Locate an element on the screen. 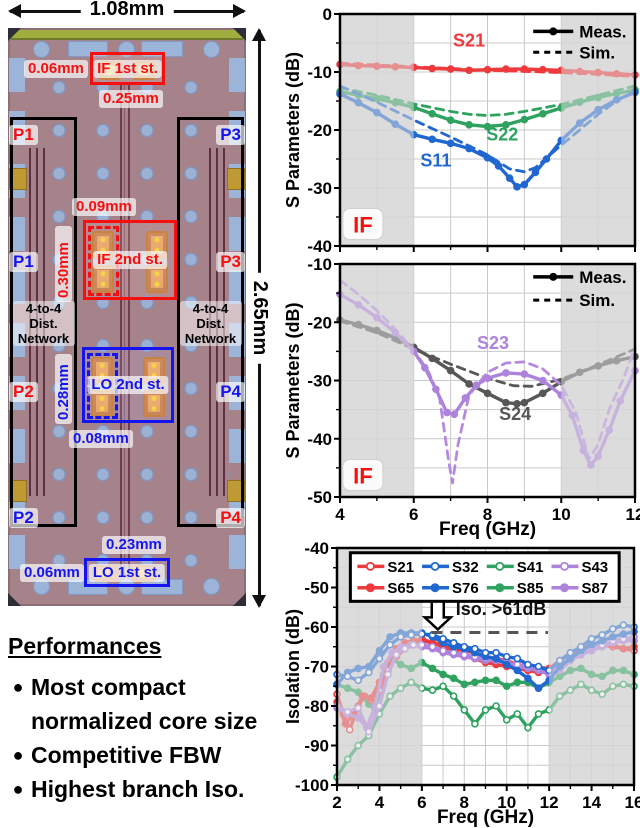  svg-text: S87 is located at coordinates (594, 588).